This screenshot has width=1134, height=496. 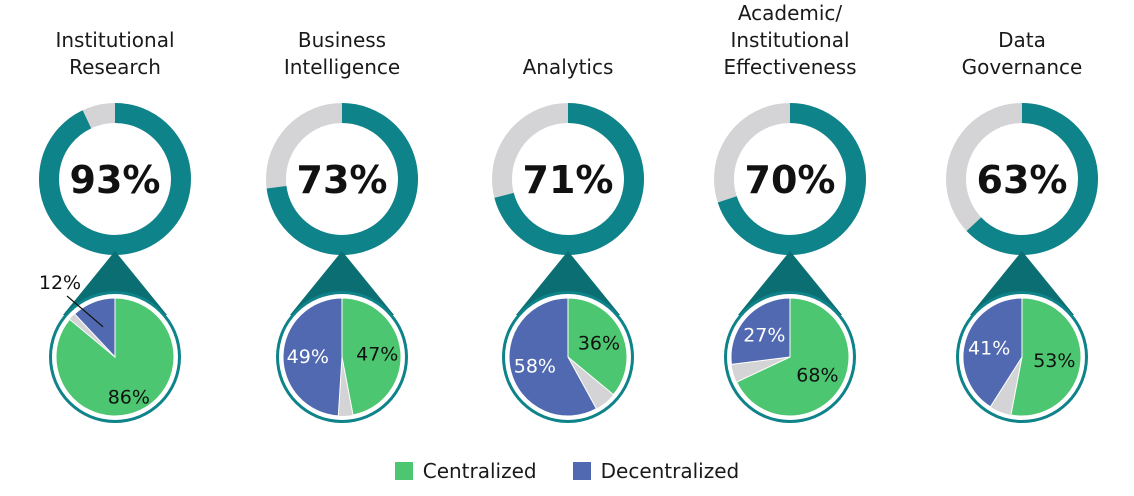 I want to click on chart-group-5: Data Governance 63% 53% 41%, so click(x=1022, y=225).